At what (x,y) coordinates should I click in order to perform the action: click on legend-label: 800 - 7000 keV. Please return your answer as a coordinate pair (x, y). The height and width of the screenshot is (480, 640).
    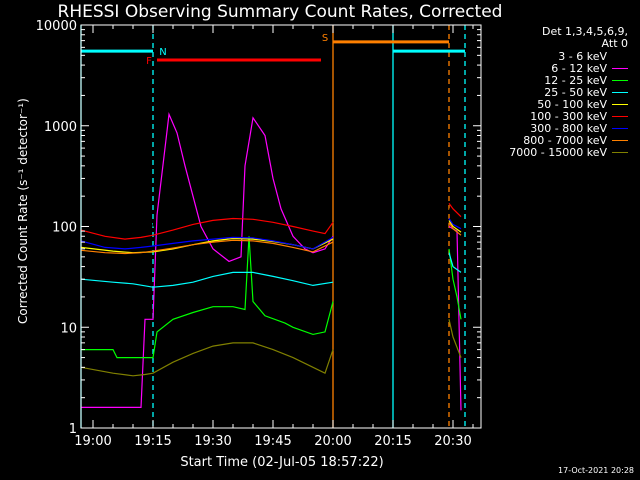
    Looking at the image, I should click on (565, 140).